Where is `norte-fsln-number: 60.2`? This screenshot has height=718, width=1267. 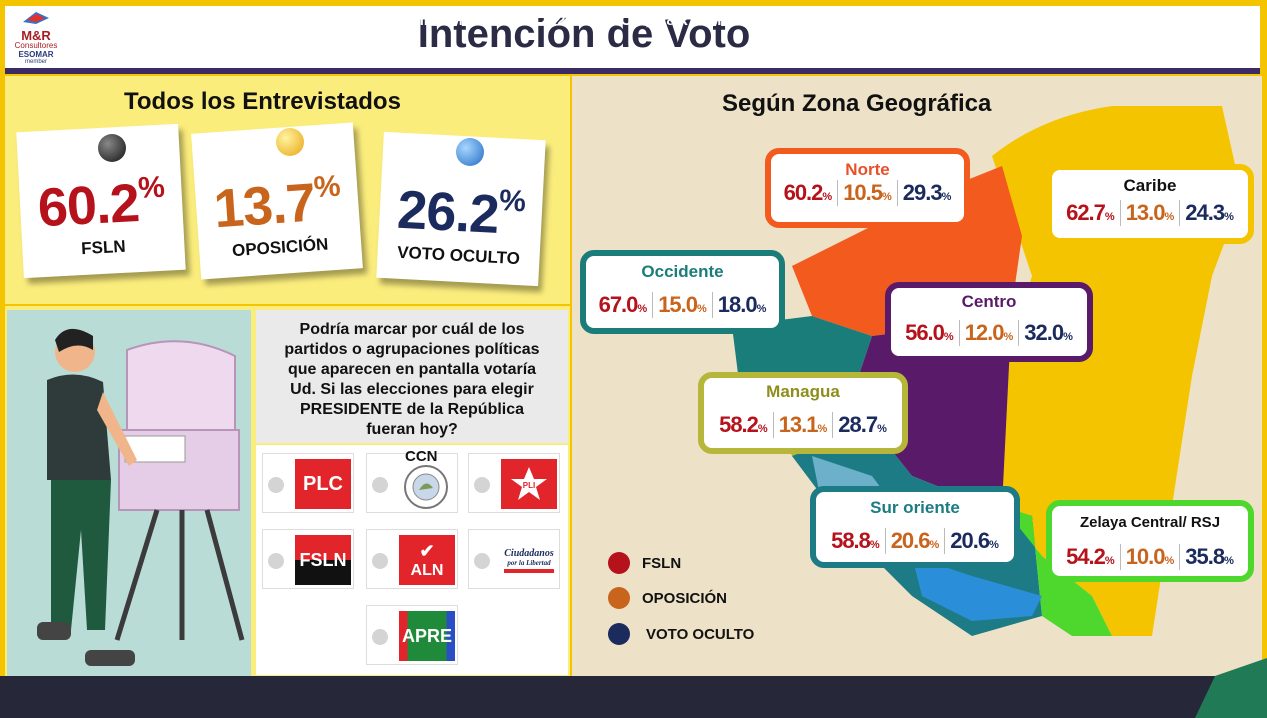 norte-fsln-number: 60.2 is located at coordinates (803, 192).